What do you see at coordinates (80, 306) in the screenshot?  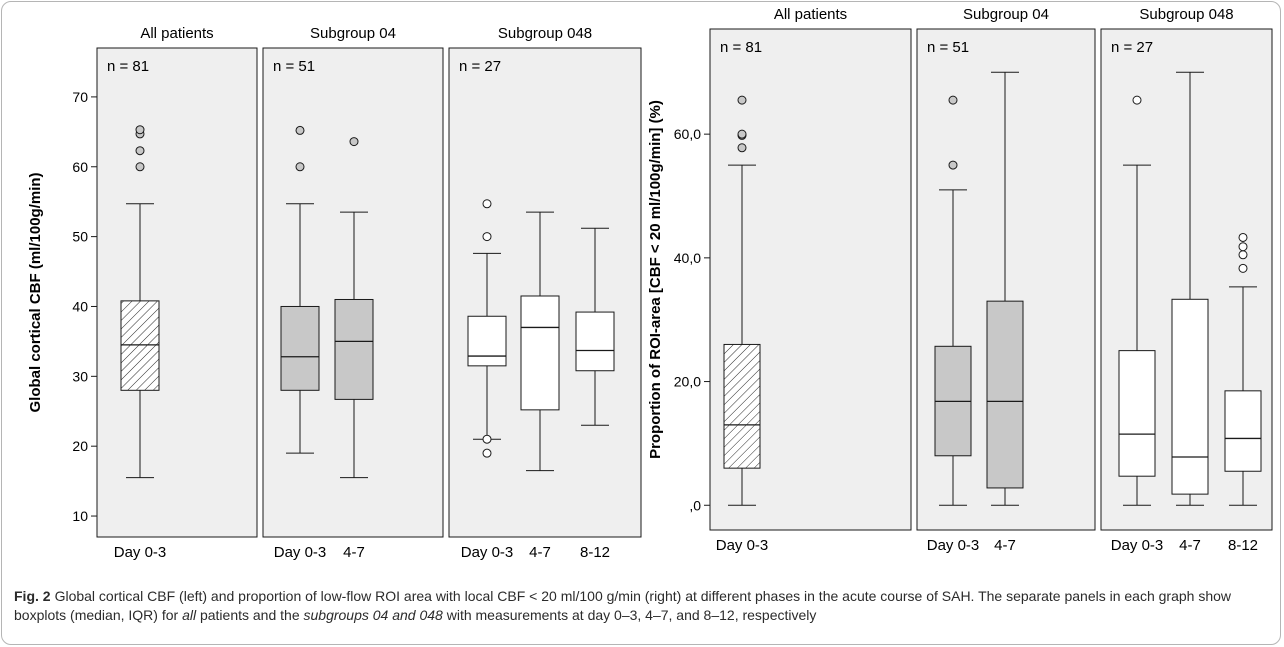 I see `y-tick-label: 40` at bounding box center [80, 306].